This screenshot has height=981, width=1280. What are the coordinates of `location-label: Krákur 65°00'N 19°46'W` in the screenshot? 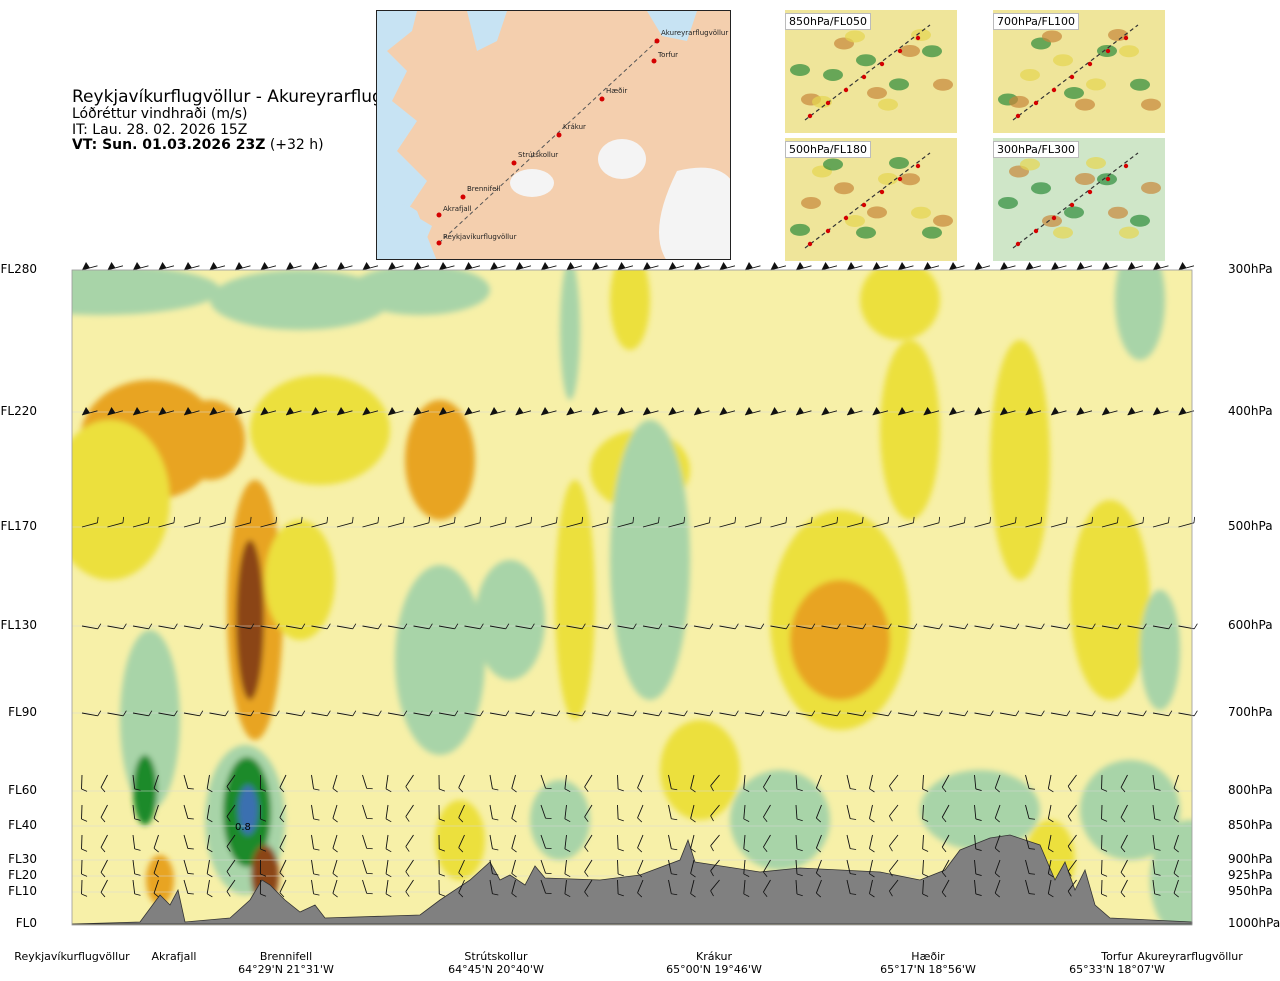 It's located at (714, 963).